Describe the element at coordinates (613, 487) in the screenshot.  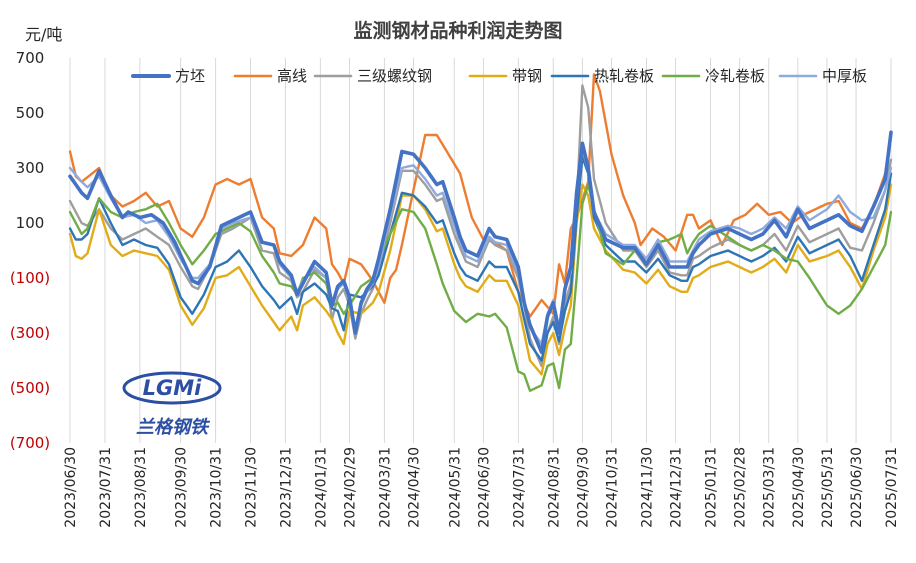
I see `x-tick-label: 2024/10/31` at that location.